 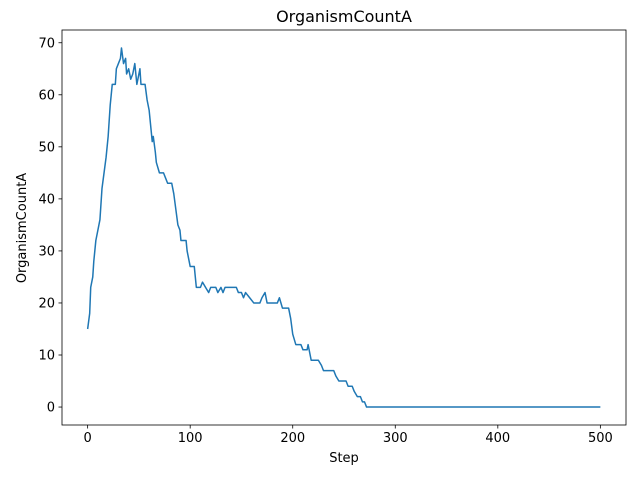 What do you see at coordinates (344, 16) in the screenshot?
I see `chart-title: OrganismCountA` at bounding box center [344, 16].